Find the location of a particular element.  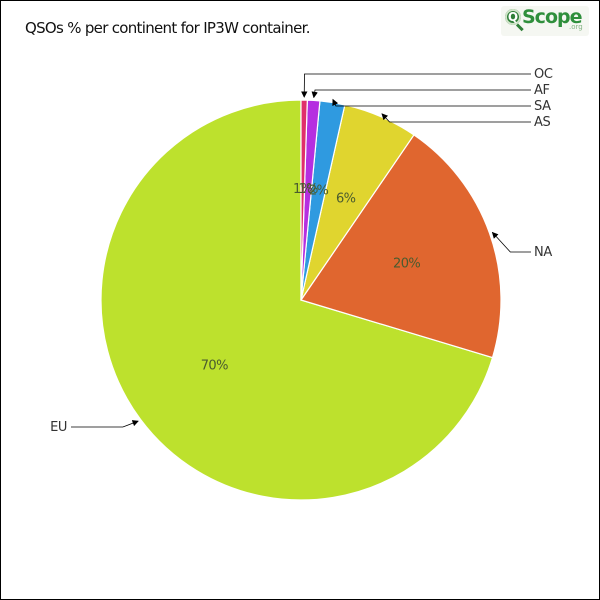

leader-line-na is located at coordinates (511, 242).